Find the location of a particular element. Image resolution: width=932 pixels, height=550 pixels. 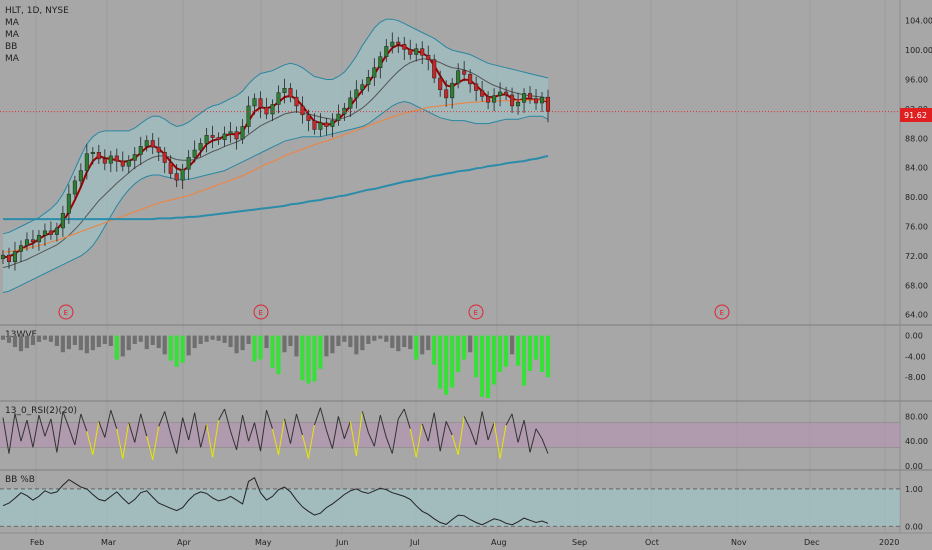

time-axis: Feb Mar Apr May Jun Jul Aug Sep Oct Nov Dec 2020 is located at coordinates (464, 542).